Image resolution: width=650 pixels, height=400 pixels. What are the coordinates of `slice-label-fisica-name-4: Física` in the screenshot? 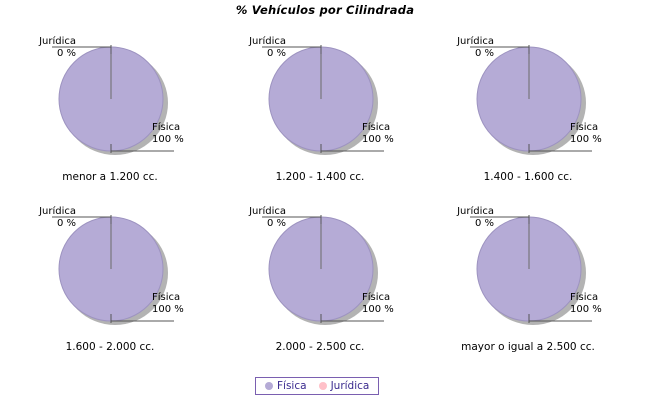 It's located at (376, 297).